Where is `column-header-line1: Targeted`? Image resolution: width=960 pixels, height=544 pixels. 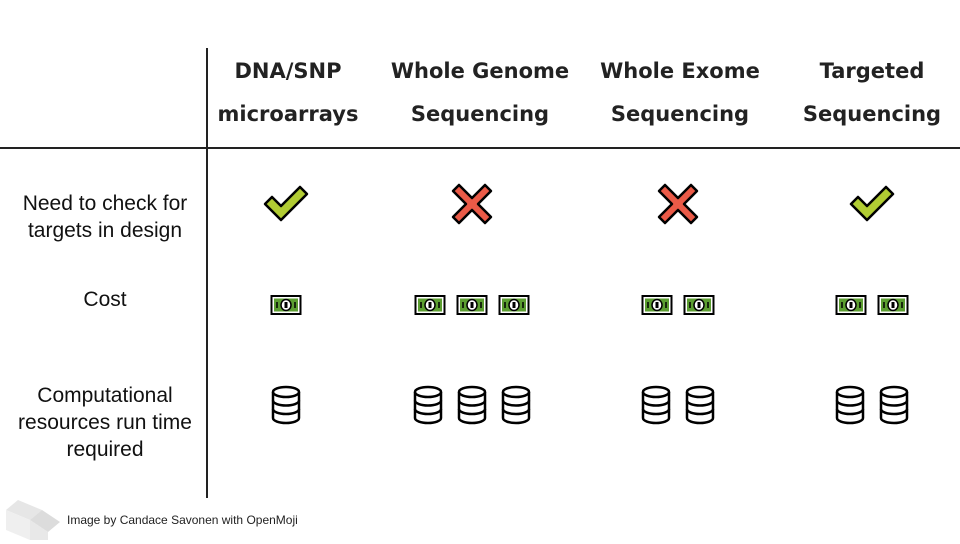
column-header-line1: Targeted is located at coordinates (872, 71).